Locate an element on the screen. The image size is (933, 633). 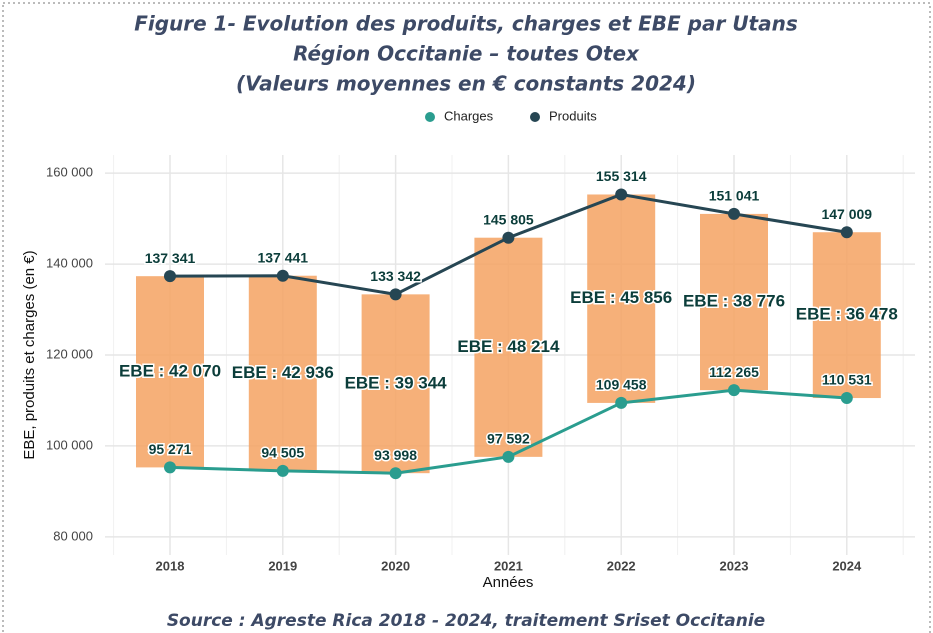
data-label: 94 505 is located at coordinates (282, 453).